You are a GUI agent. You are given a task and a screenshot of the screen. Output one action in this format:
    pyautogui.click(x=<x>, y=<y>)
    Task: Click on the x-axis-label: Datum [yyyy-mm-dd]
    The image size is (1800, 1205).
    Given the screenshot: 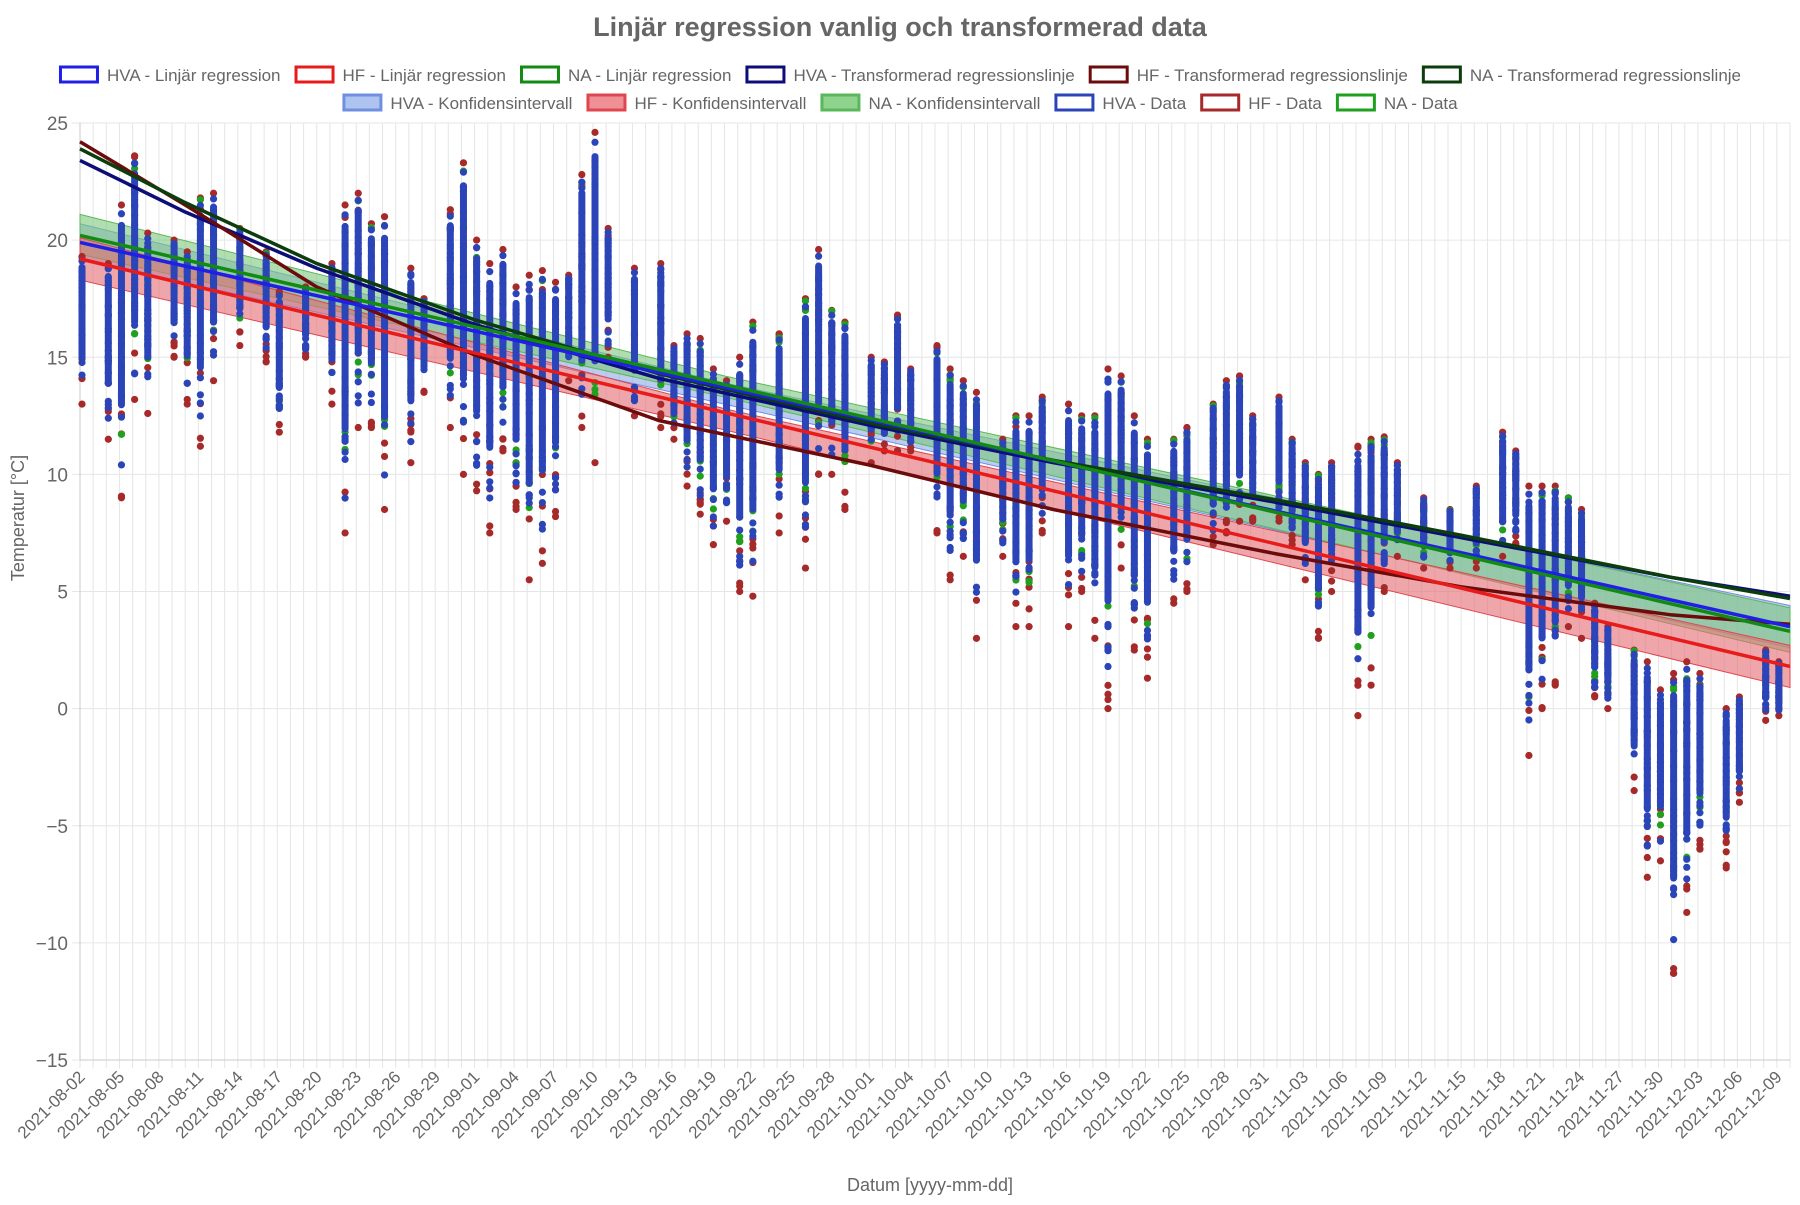 What is the action you would take?
    pyautogui.click(x=930, y=1185)
    